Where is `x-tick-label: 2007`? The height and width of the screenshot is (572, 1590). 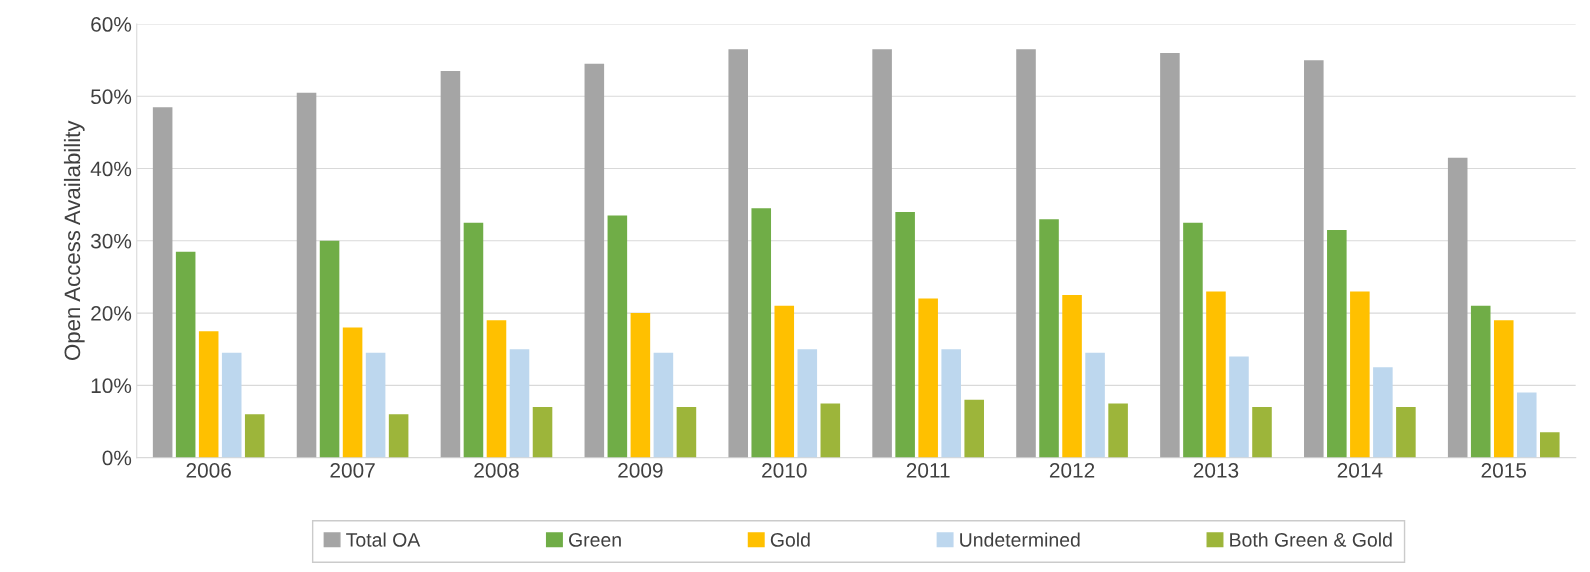 x-tick-label: 2007 is located at coordinates (352, 470).